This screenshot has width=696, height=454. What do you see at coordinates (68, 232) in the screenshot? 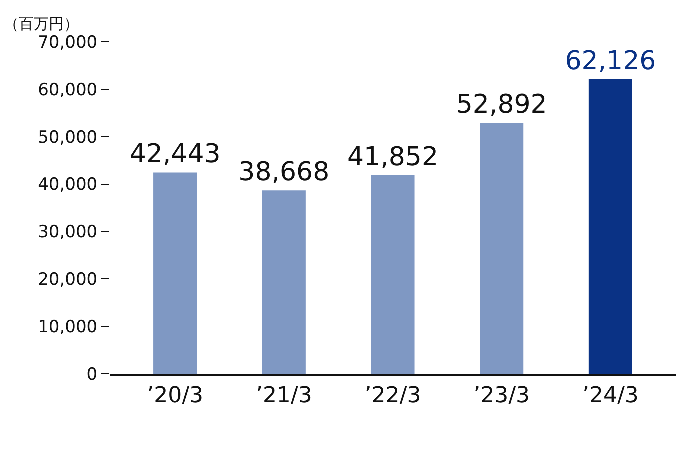
I see `y-tick-label: 30,000` at bounding box center [68, 232].